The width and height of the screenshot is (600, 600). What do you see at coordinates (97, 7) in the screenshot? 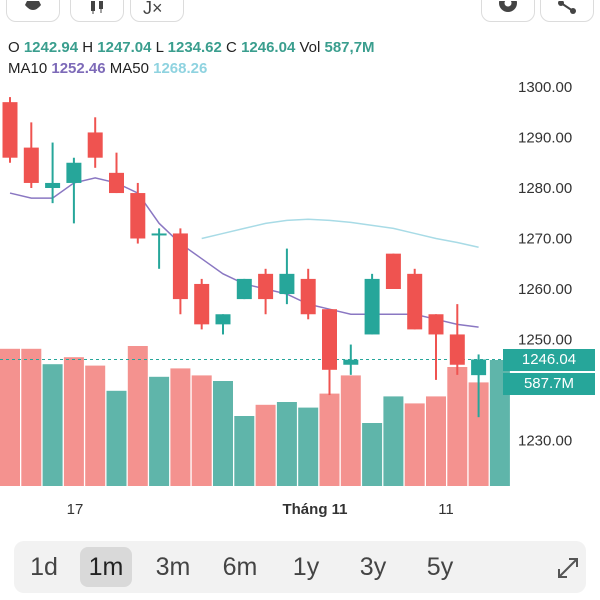
I see `candle-bars-icon` at bounding box center [97, 7].